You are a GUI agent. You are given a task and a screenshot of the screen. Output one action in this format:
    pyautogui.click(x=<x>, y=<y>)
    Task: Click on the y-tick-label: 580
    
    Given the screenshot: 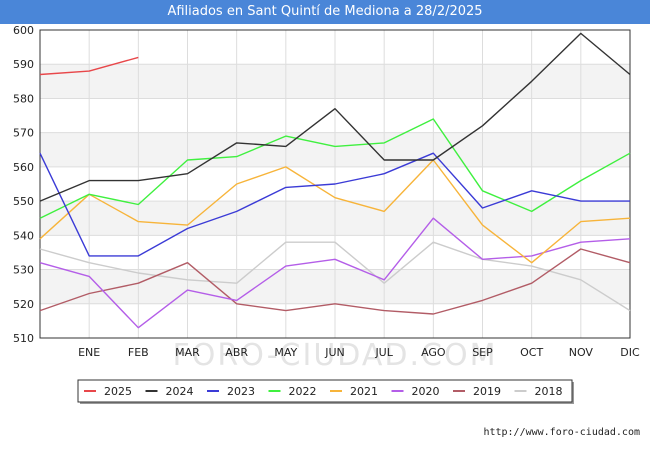 What is the action you would take?
    pyautogui.click(x=23, y=98)
    